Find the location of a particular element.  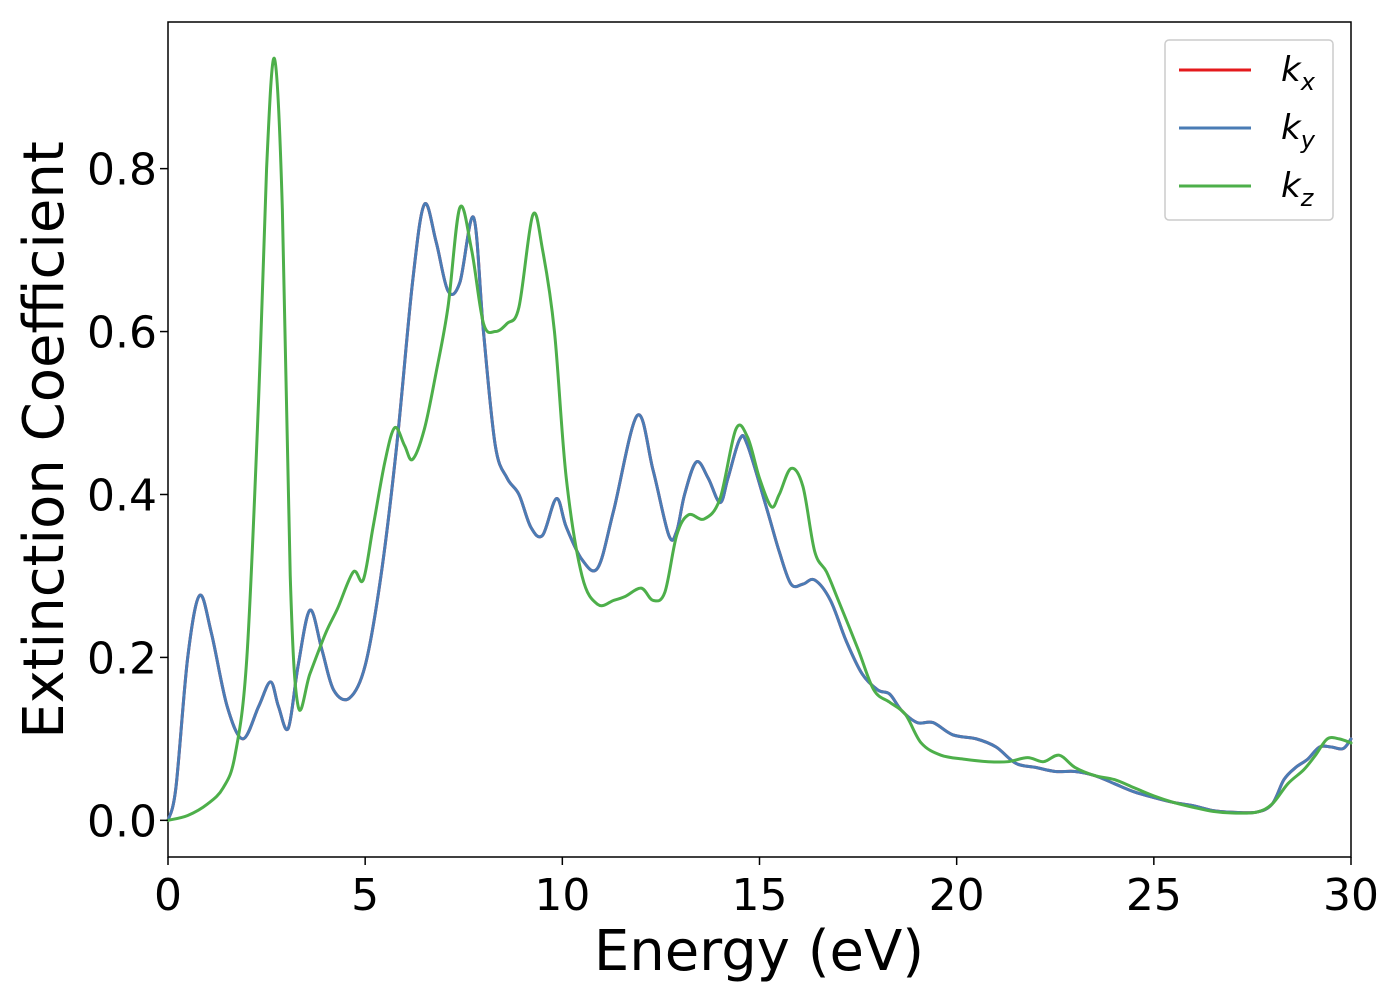

y-tick-label: 0.2 is located at coordinates (122, 658).